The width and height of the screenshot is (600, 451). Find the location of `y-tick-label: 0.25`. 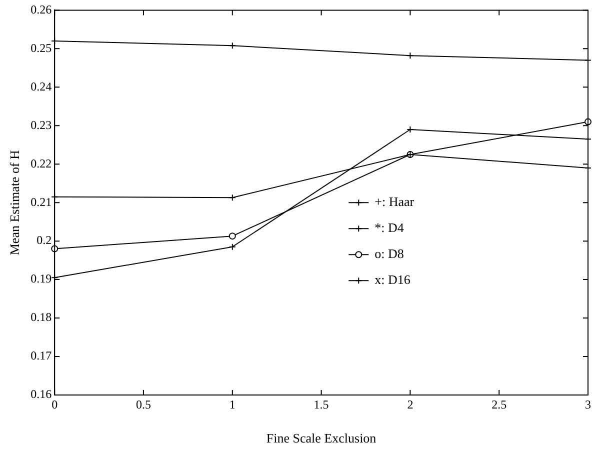

y-tick-label: 0.25 is located at coordinates (41, 47).